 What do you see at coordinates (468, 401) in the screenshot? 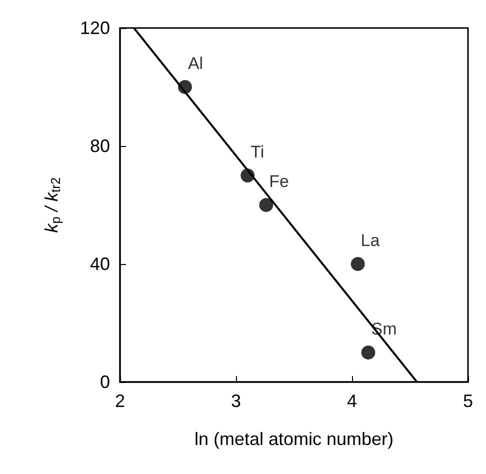
I see `x-tick-label: 5` at bounding box center [468, 401].